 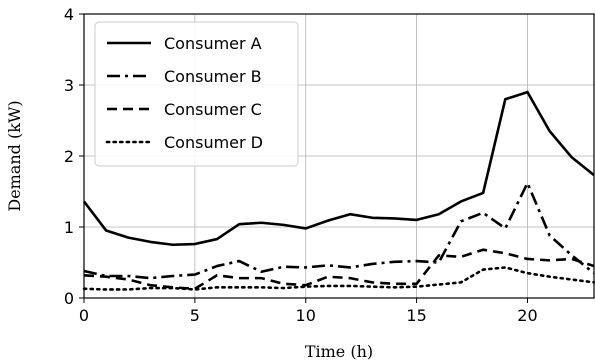 What do you see at coordinates (69, 227) in the screenshot?
I see `y-tick-label: 1` at bounding box center [69, 227].